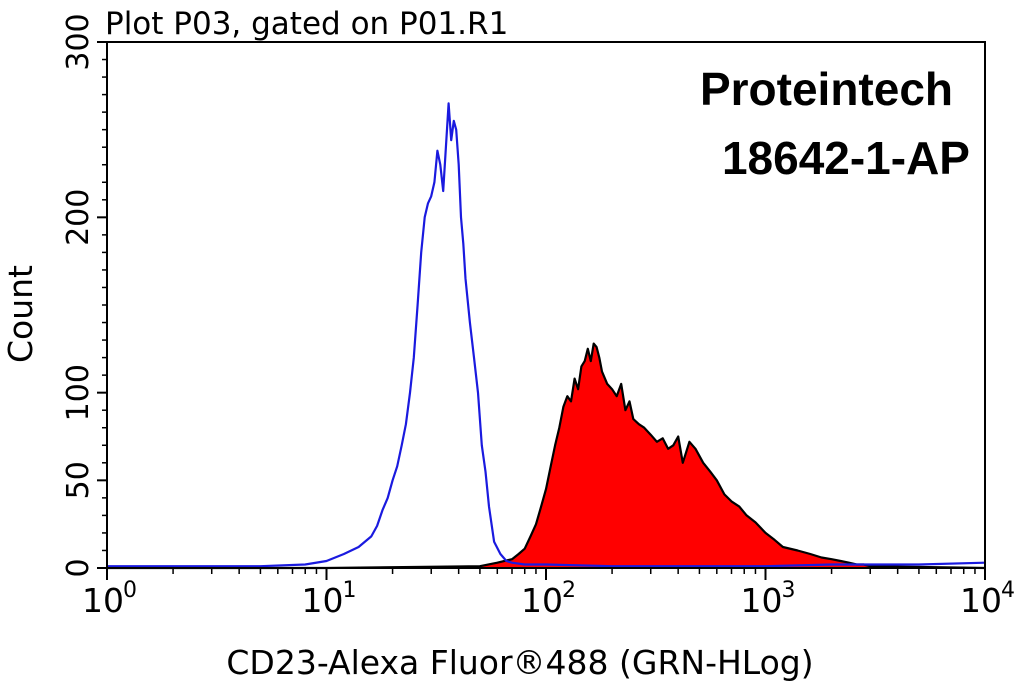  What do you see at coordinates (306, 24) in the screenshot?
I see `plot-title: Plot P03, gated on P01.R1` at bounding box center [306, 24].